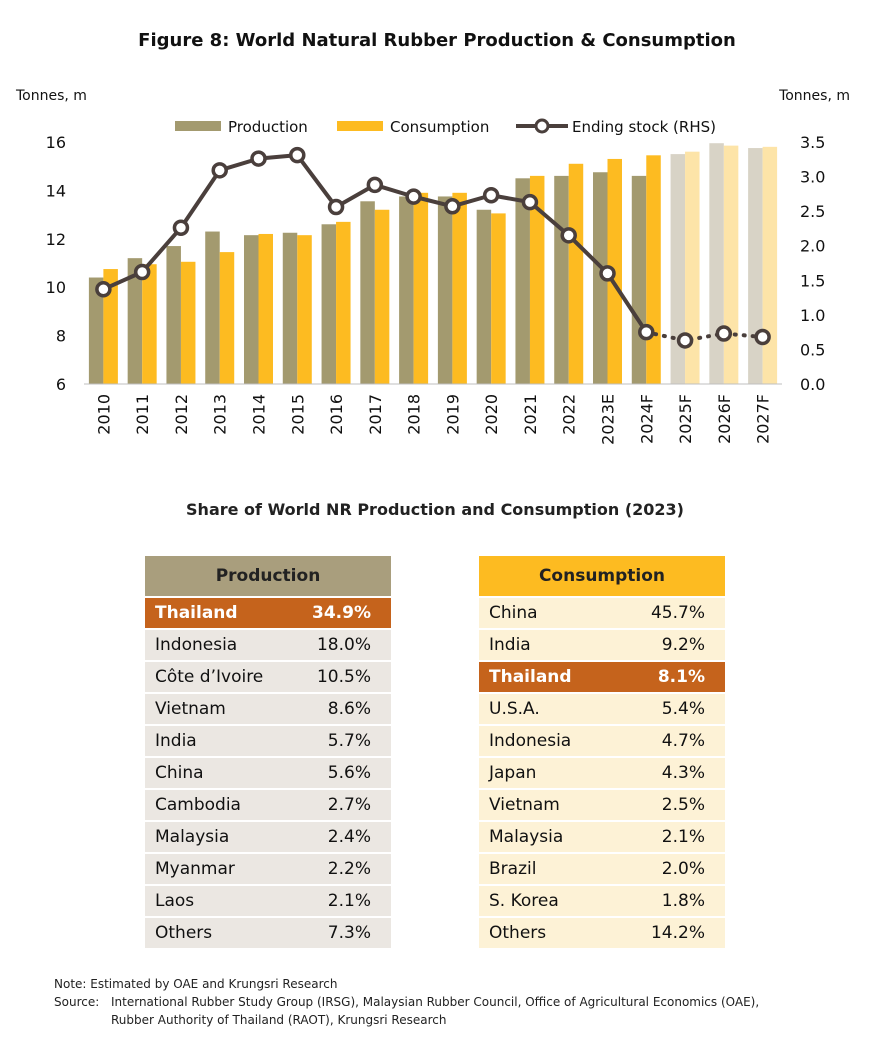  I want to click on table-row: Vietnam 2.5%, so click(602, 805).